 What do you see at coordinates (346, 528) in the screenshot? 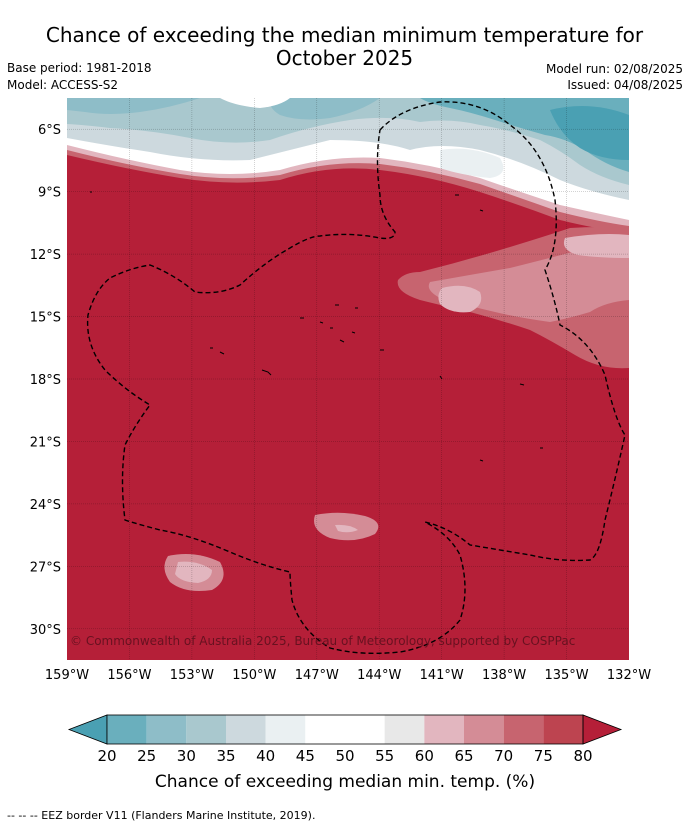
I see `blob-south-center-inner` at bounding box center [346, 528].